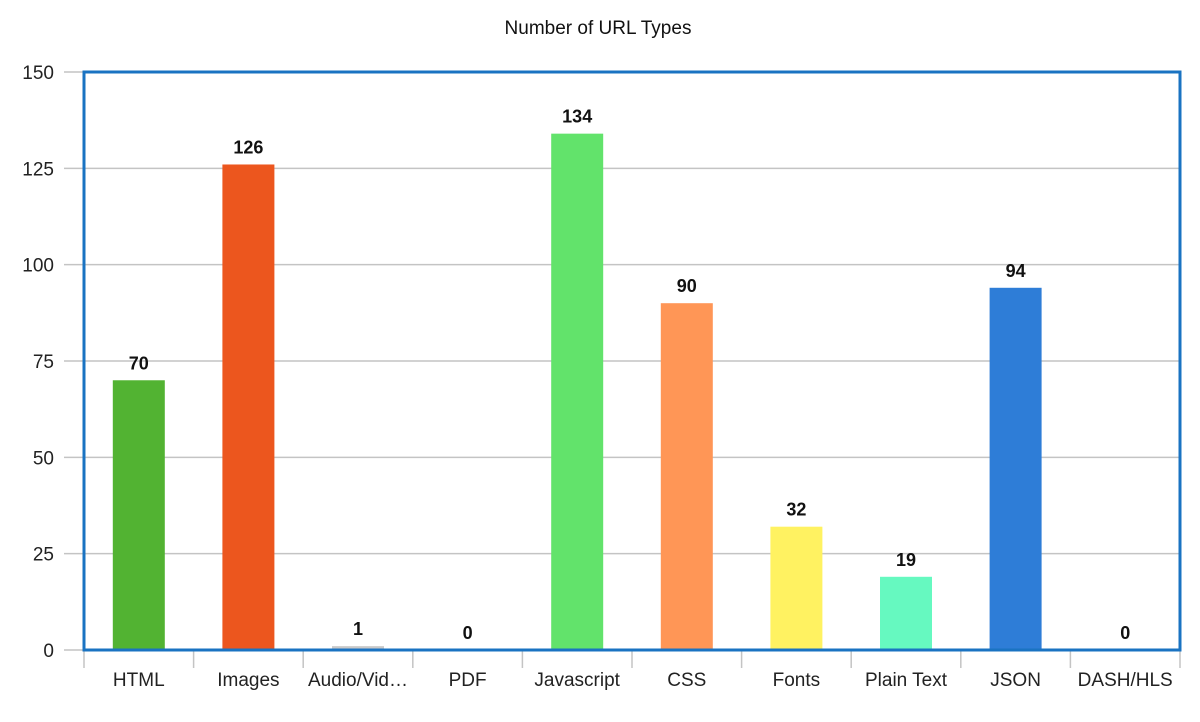 The image size is (1200, 722). What do you see at coordinates (577, 117) in the screenshot?
I see `data-label: 134` at bounding box center [577, 117].